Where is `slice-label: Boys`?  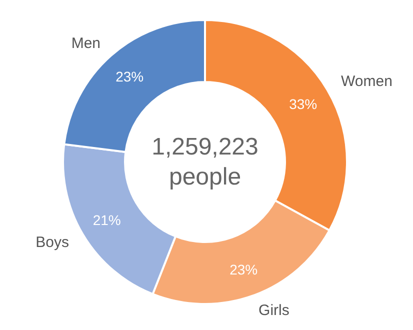 slice-label: Boys is located at coordinates (53, 242).